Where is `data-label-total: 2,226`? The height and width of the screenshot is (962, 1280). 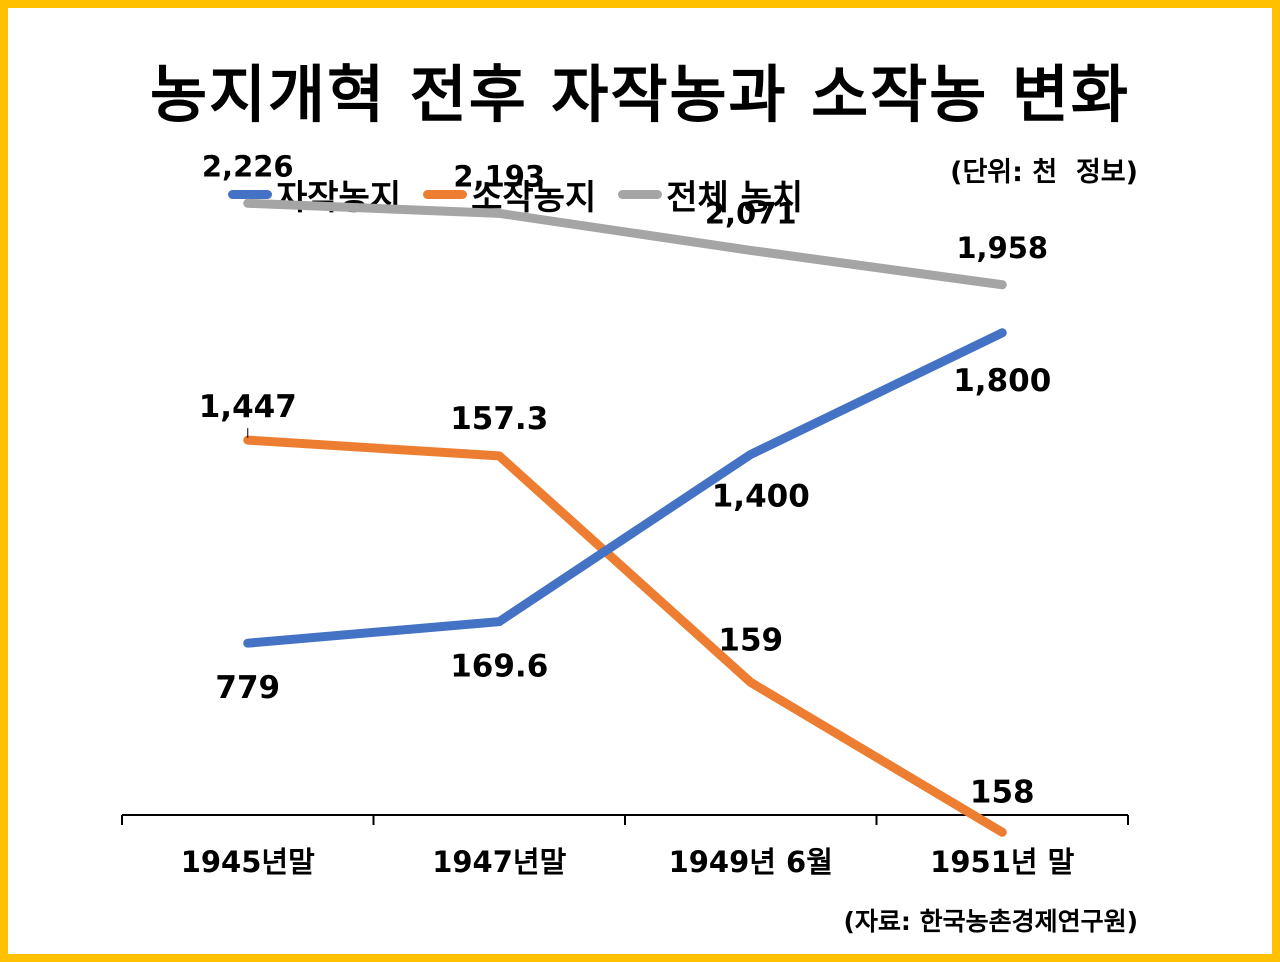 data-label-total: 2,226 is located at coordinates (248, 166).